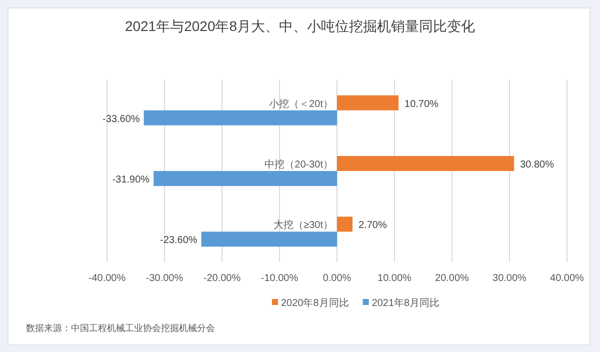 The width and height of the screenshot is (600, 352). Describe the element at coordinates (537, 165) in the screenshot. I see `data-label: 30.80%` at that location.